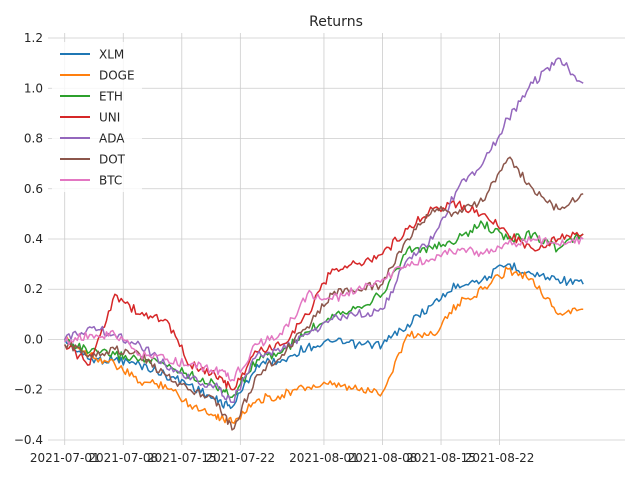  I want to click on legend-label-doge: DOGE, so click(117, 76).